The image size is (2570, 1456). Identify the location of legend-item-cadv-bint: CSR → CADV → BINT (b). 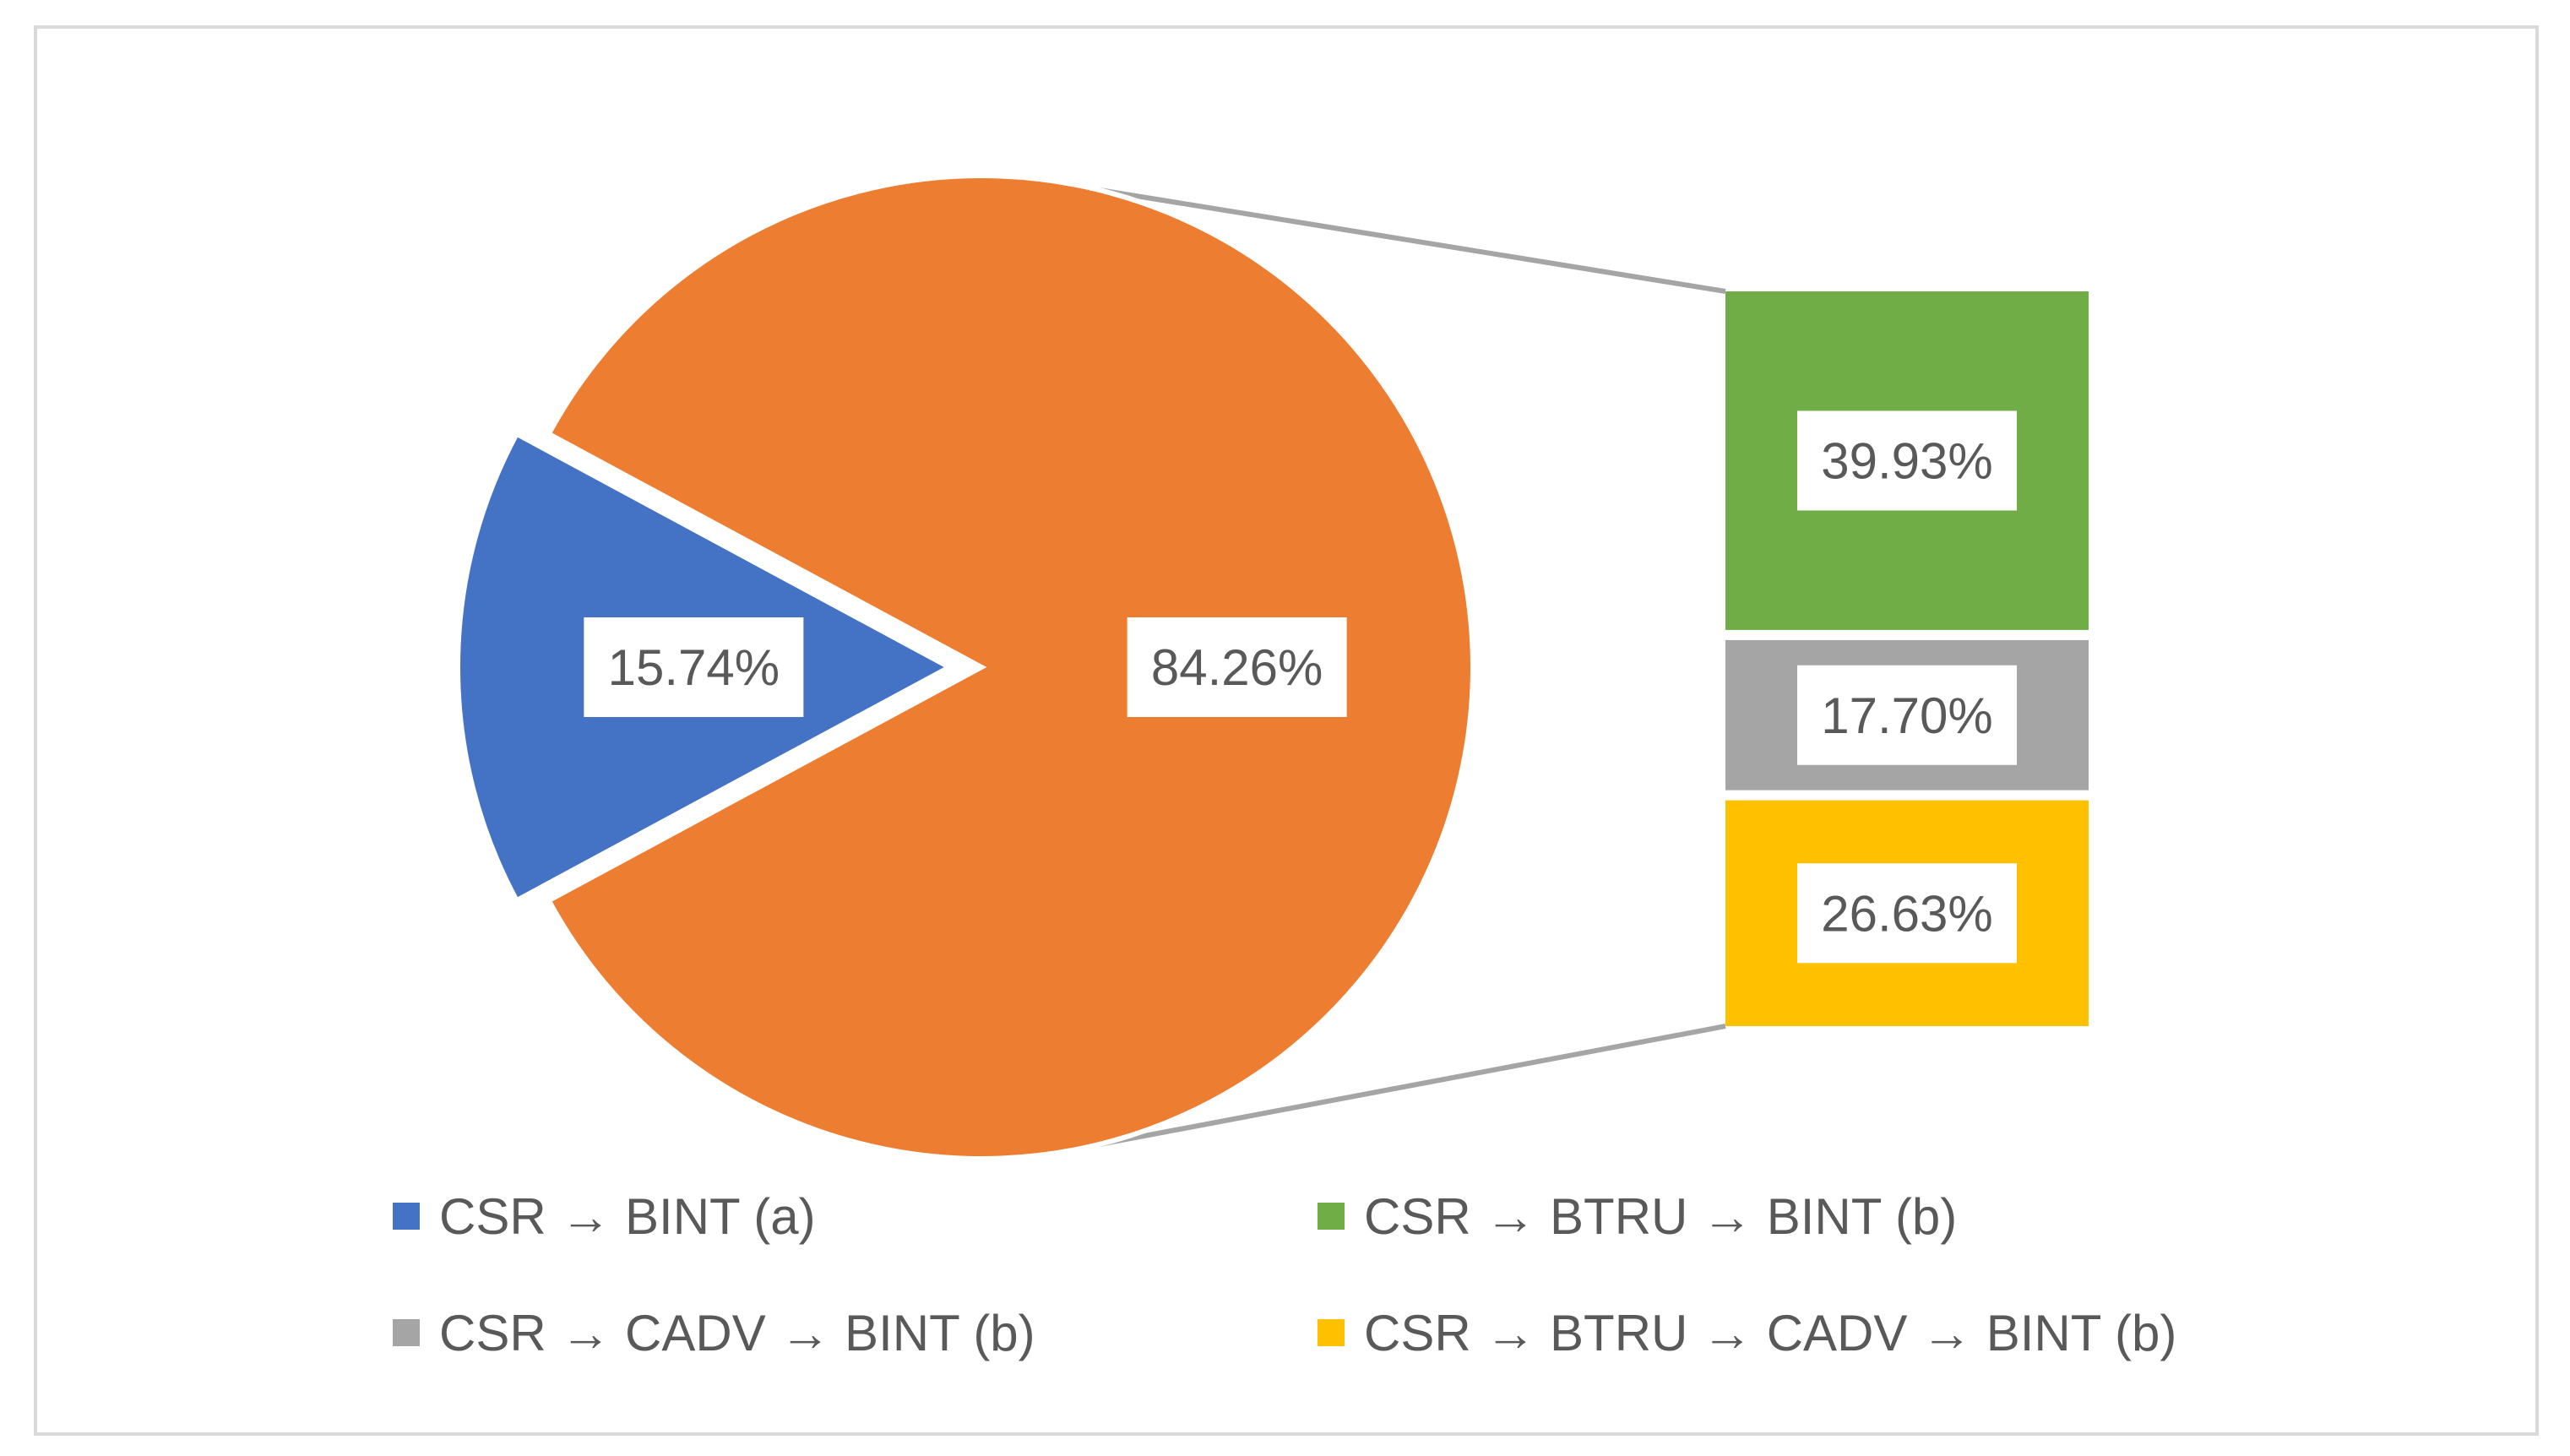
(714, 1333).